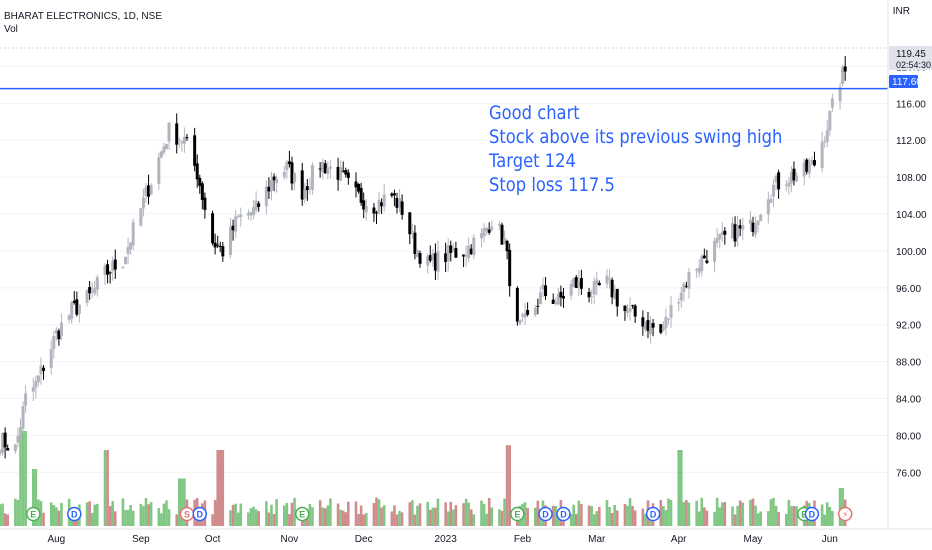 This screenshot has height=550, width=932. I want to click on event-marker-flash: ⚡, so click(845, 514).